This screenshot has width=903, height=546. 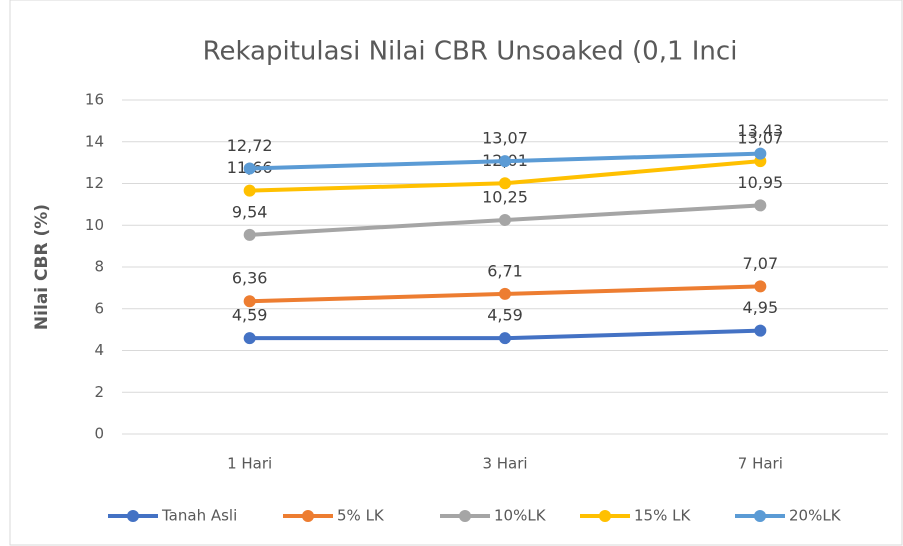 What do you see at coordinates (761, 307) in the screenshot?
I see `data-label: 4,95` at bounding box center [761, 307].